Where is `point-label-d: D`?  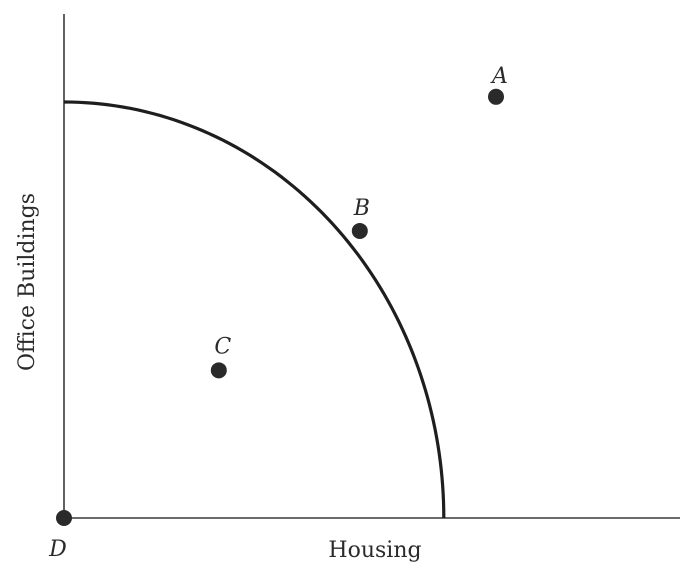 point-label-d: D is located at coordinates (57, 549).